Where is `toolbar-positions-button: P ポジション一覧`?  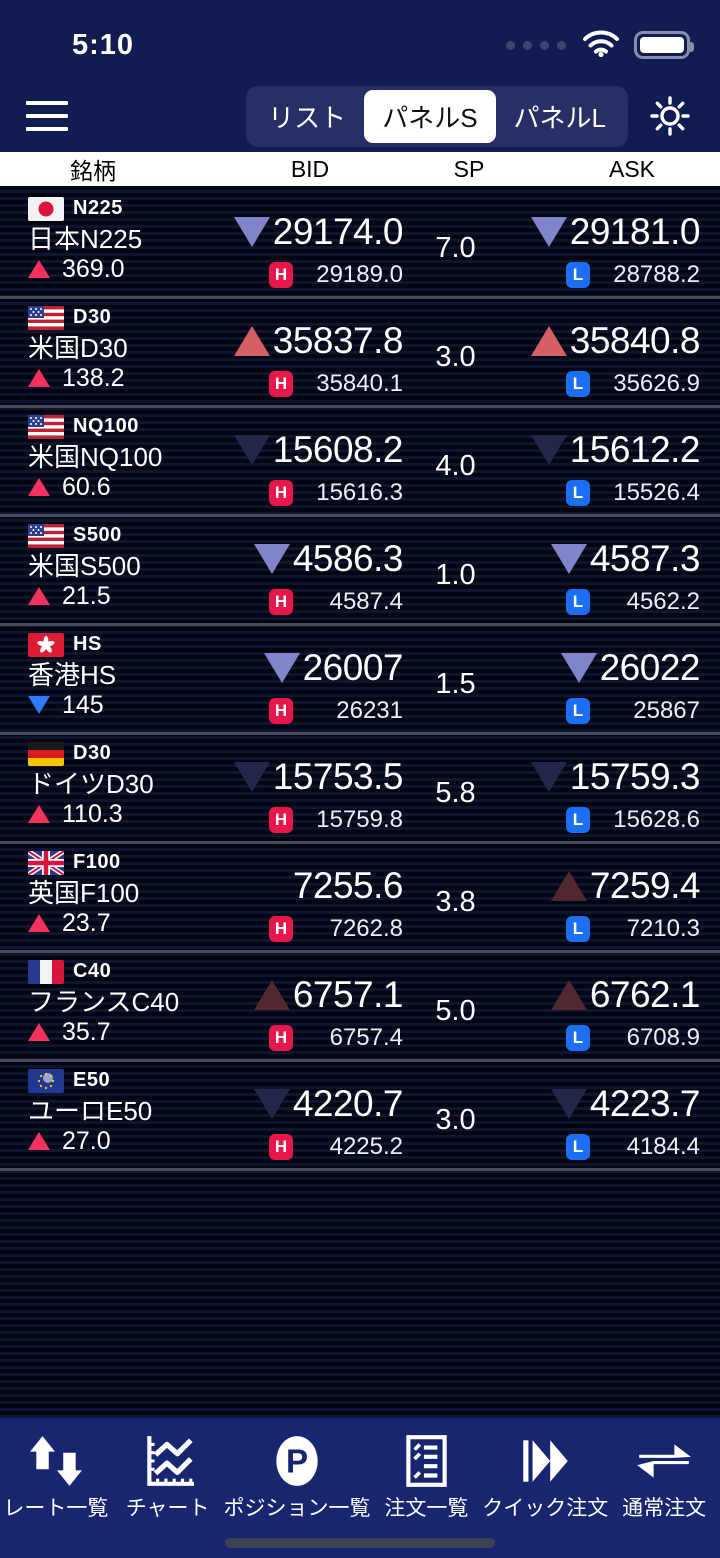
toolbar-positions-button: P ポジション一覧 is located at coordinates (297, 1493).